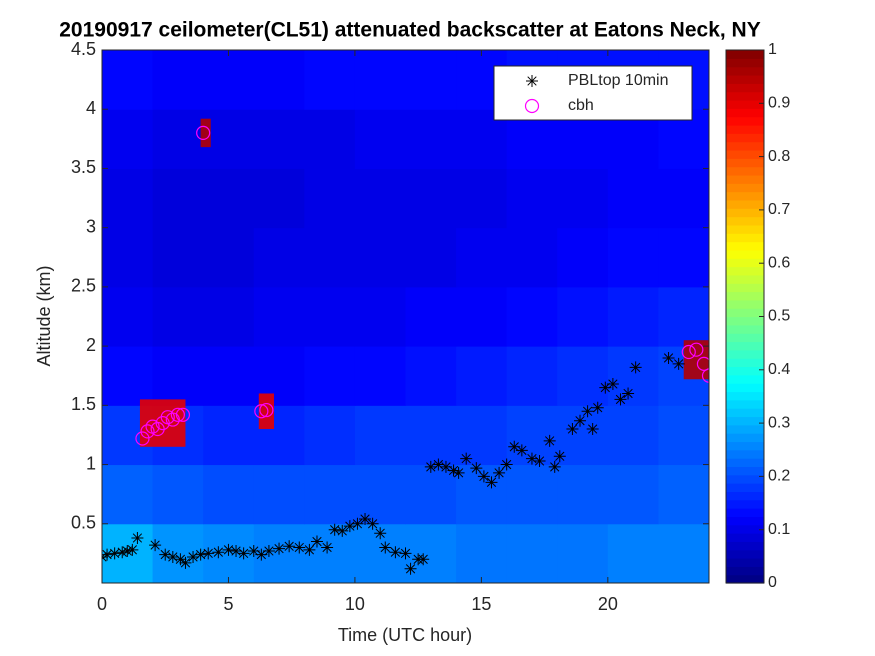  I want to click on y-tick-label: 0.5, so click(83, 523).